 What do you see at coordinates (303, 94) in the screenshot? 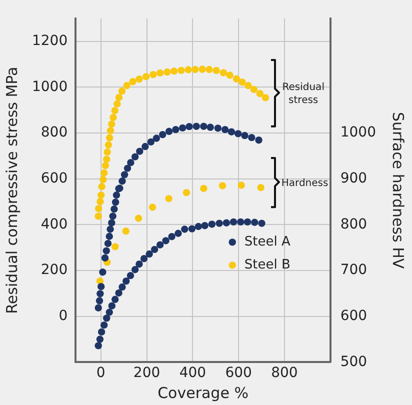
I see `annotation: Residual stress` at bounding box center [303, 94].